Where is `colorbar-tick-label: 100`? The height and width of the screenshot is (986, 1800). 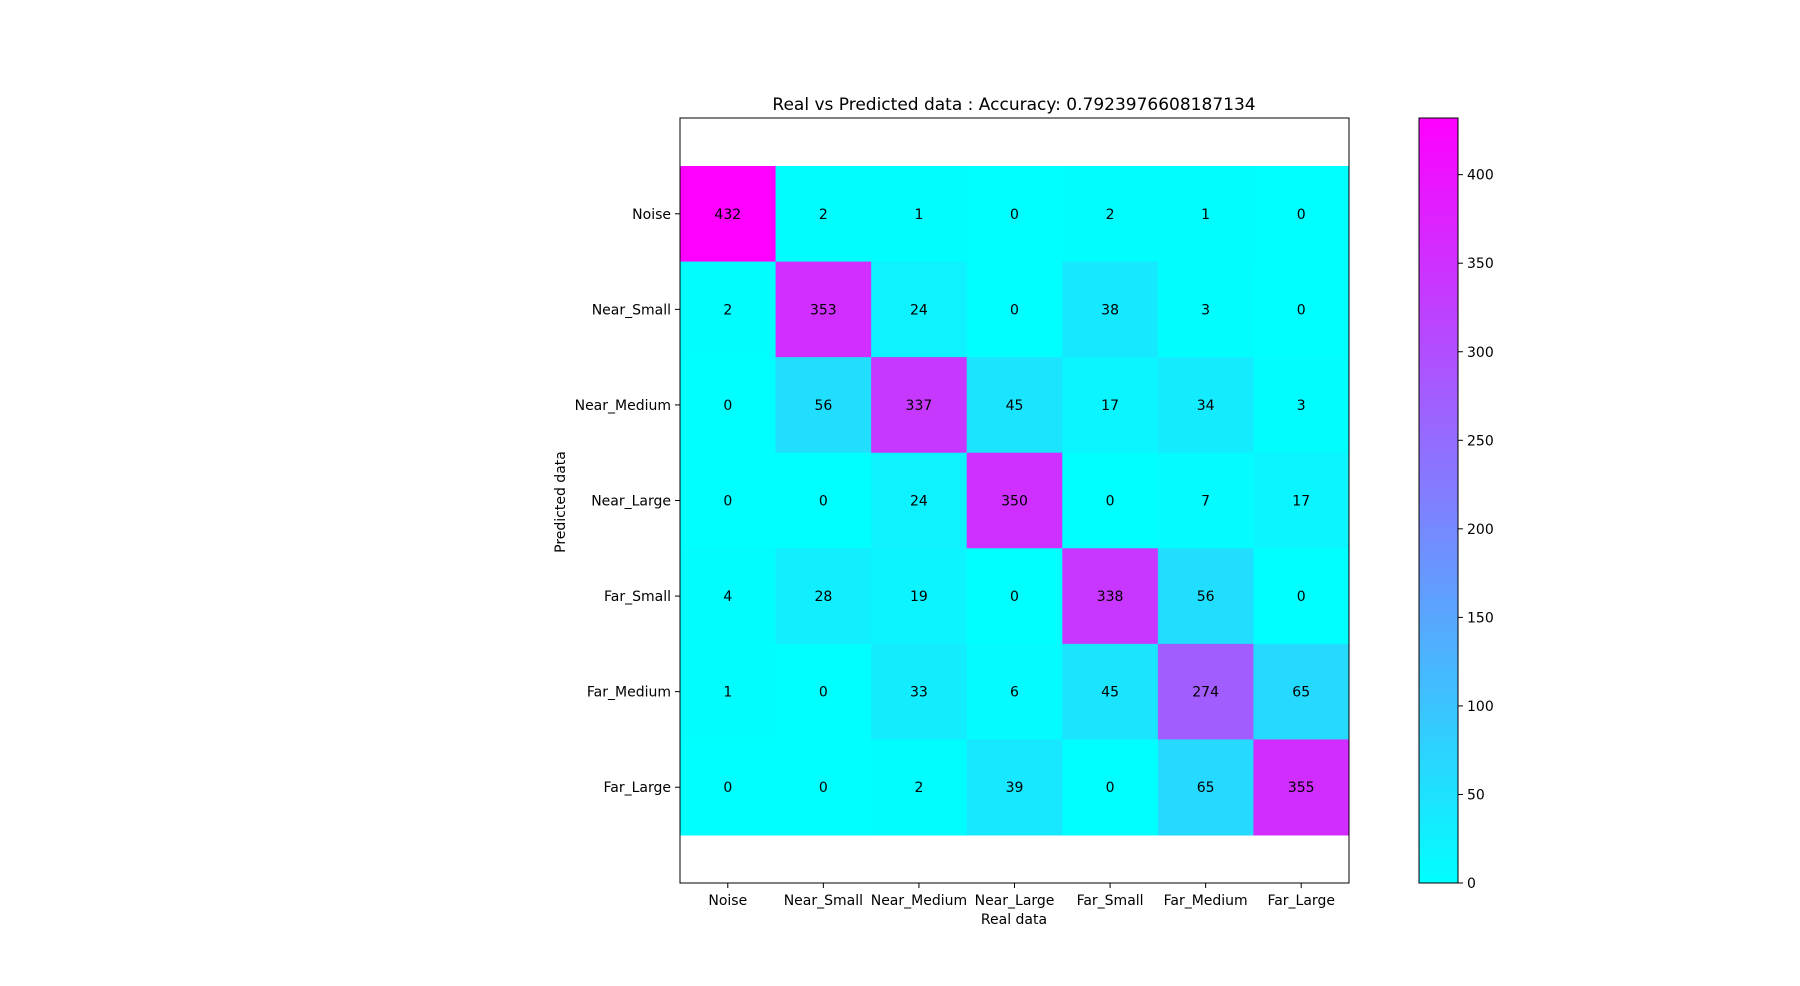 colorbar-tick-label: 100 is located at coordinates (1480, 707).